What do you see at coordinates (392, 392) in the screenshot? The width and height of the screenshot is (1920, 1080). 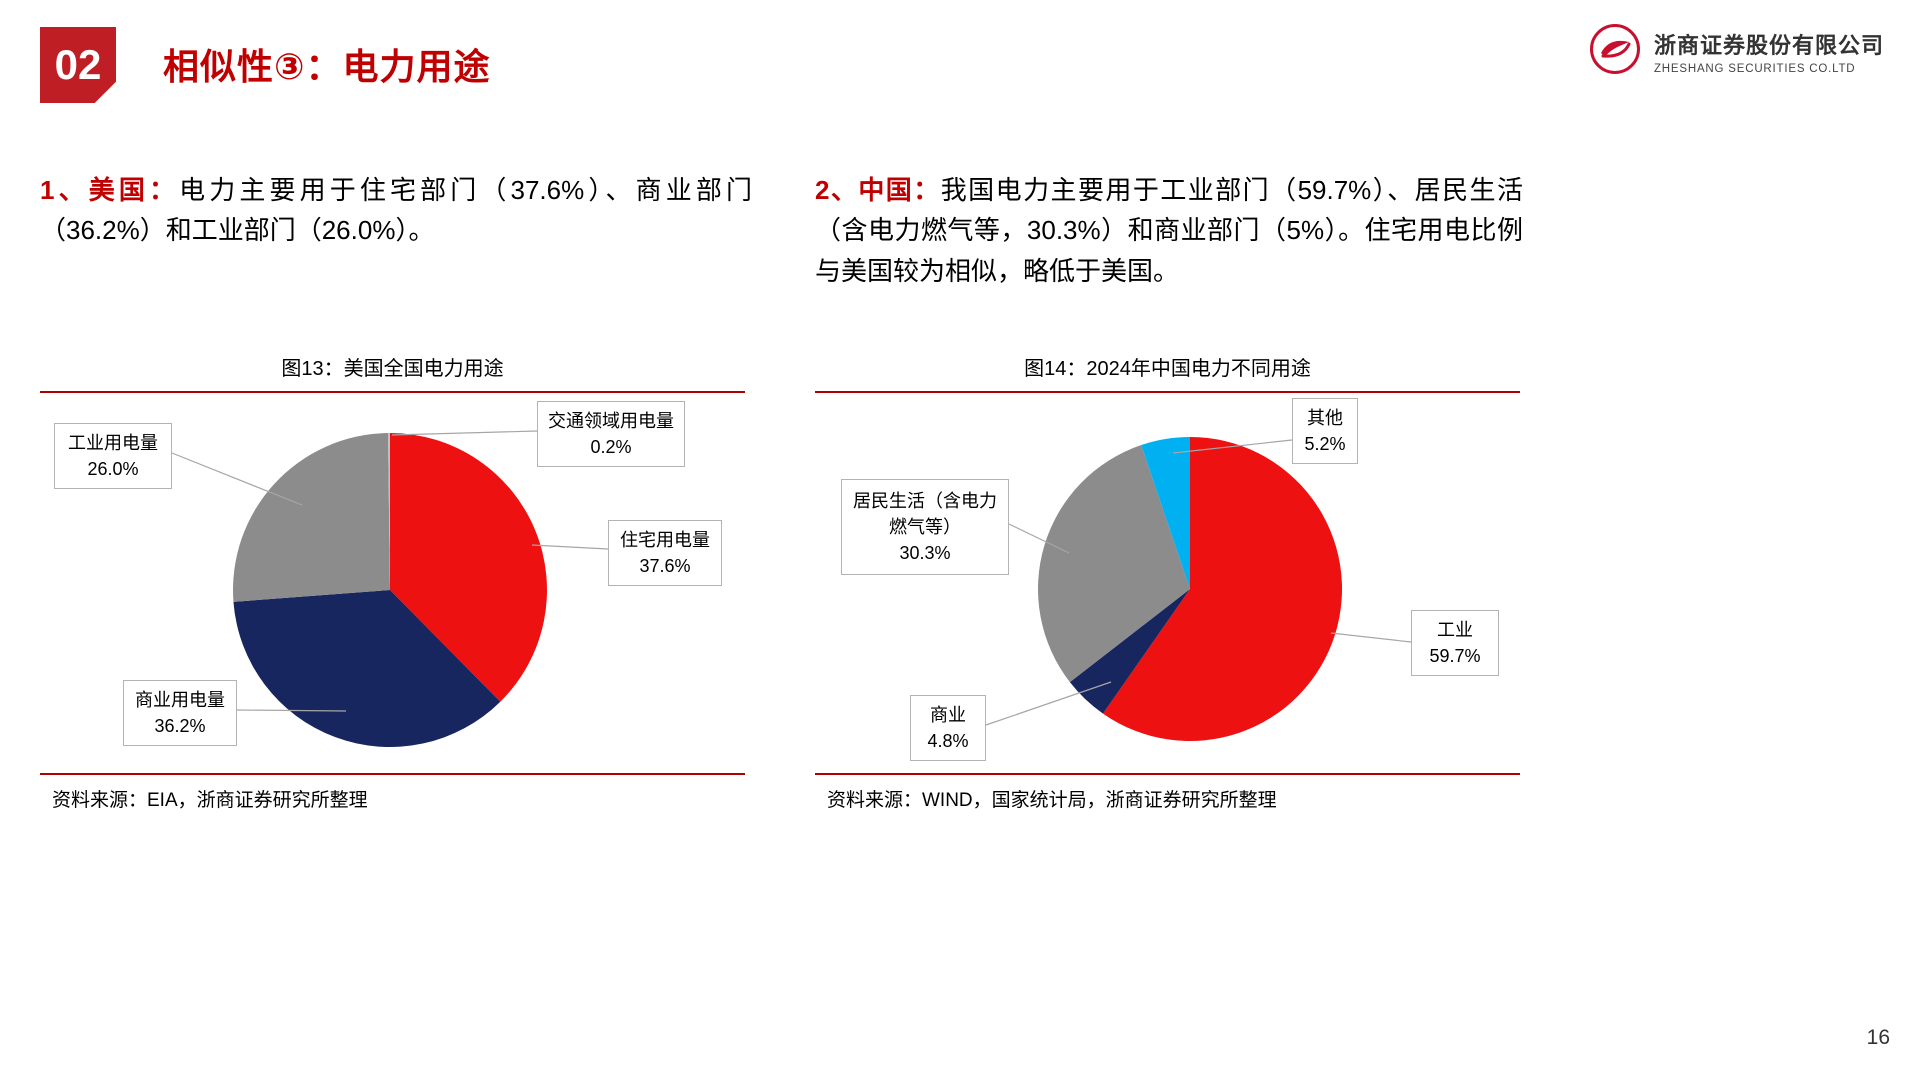 I see `red-divider-top-us` at bounding box center [392, 392].